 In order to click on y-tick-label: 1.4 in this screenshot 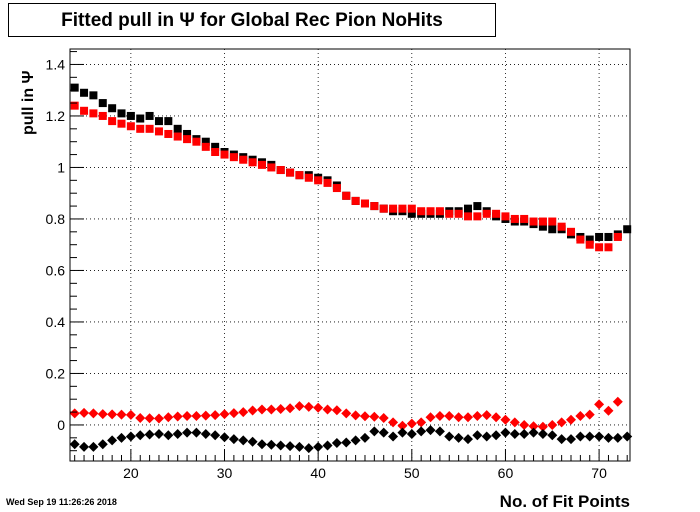, I will do `click(56, 64)`.